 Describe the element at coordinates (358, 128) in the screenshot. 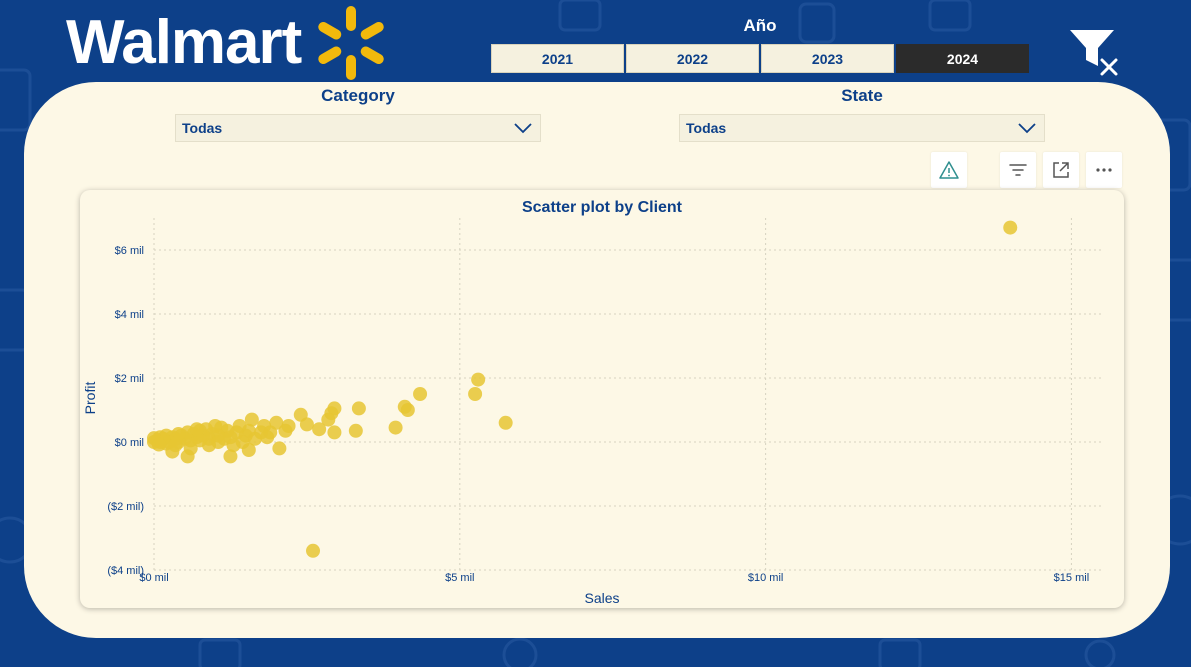

I see `category-dropdown: Todas` at that location.